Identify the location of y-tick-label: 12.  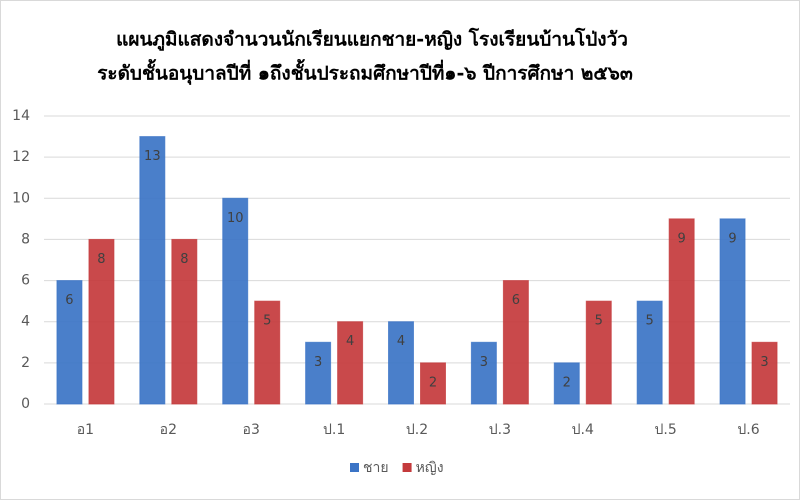
(21, 157).